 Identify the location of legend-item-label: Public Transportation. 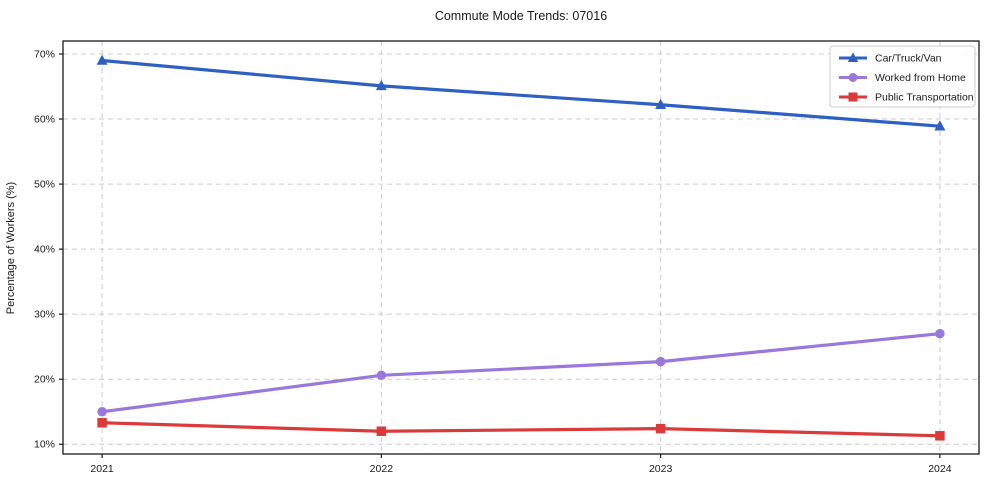
(924, 98).